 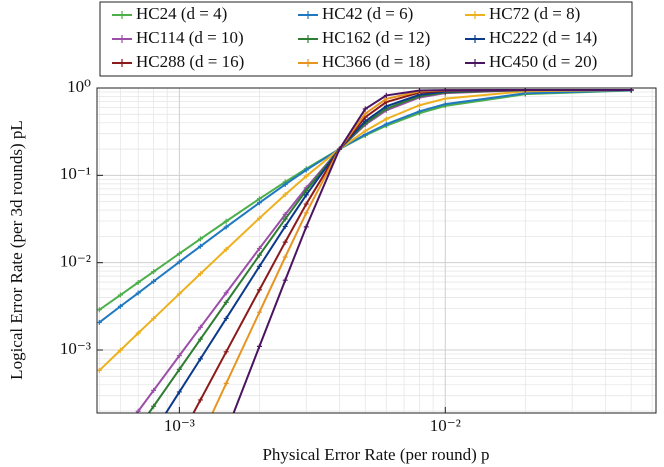 What do you see at coordinates (190, 37) in the screenshot?
I see `legend-label: HC114 (d = 10)` at bounding box center [190, 37].